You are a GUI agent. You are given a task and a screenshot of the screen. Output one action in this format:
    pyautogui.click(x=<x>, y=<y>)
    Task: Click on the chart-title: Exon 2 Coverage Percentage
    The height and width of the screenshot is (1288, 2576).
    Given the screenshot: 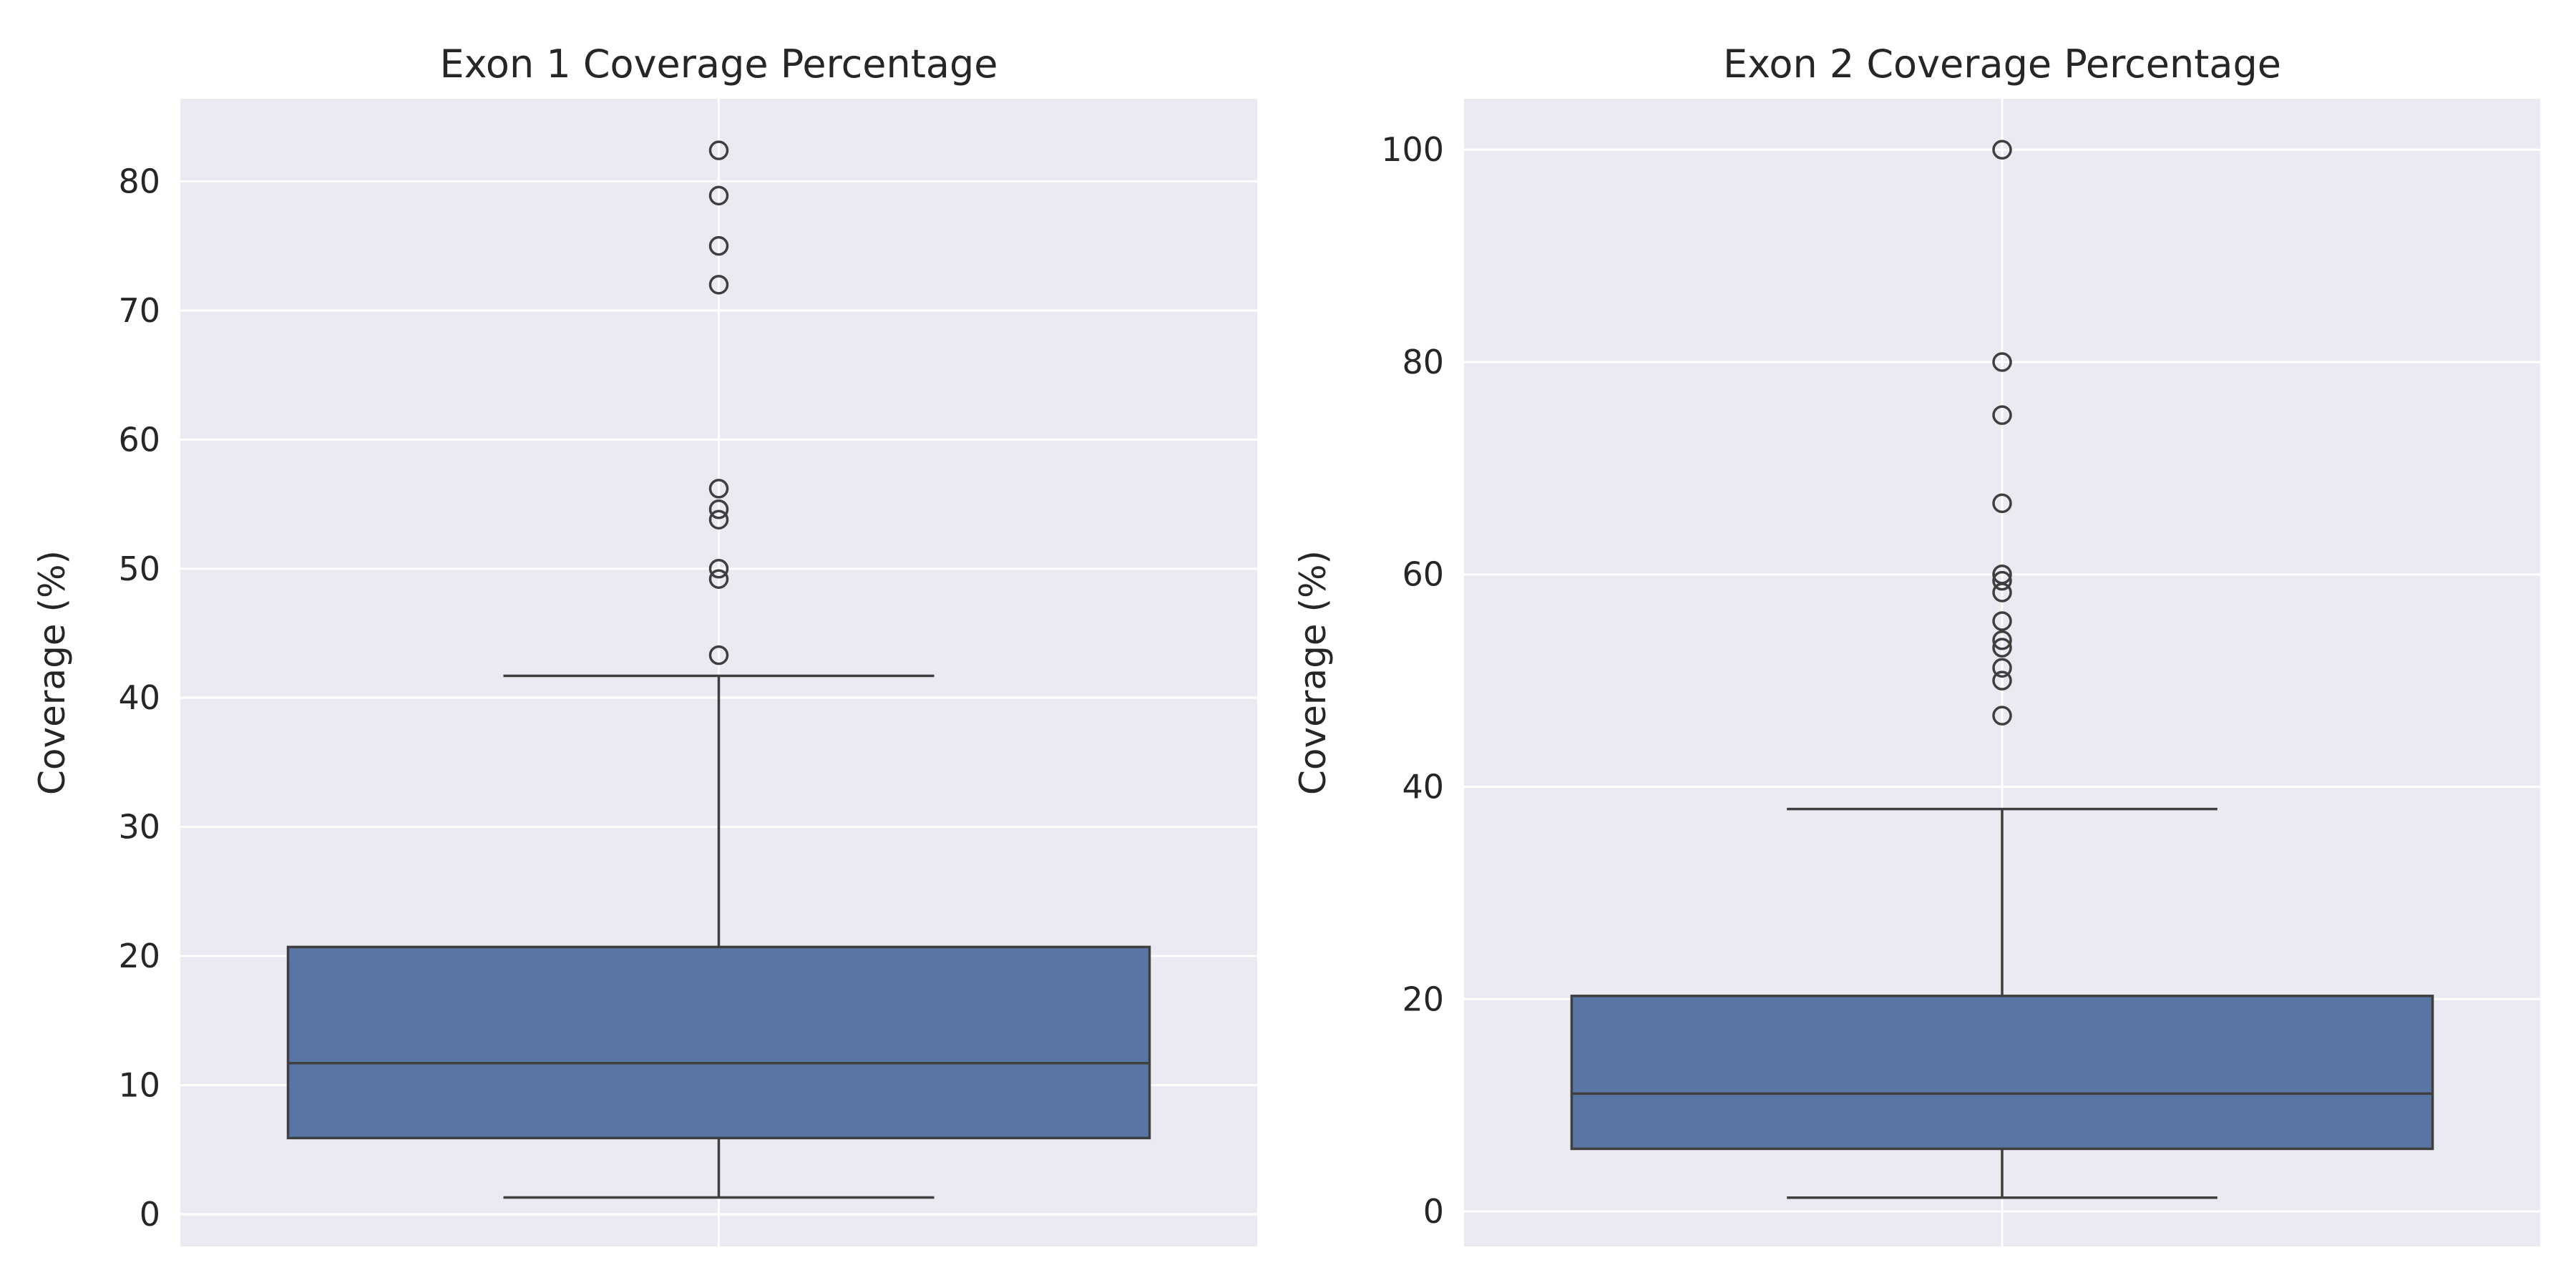 What is the action you would take?
    pyautogui.click(x=2002, y=64)
    